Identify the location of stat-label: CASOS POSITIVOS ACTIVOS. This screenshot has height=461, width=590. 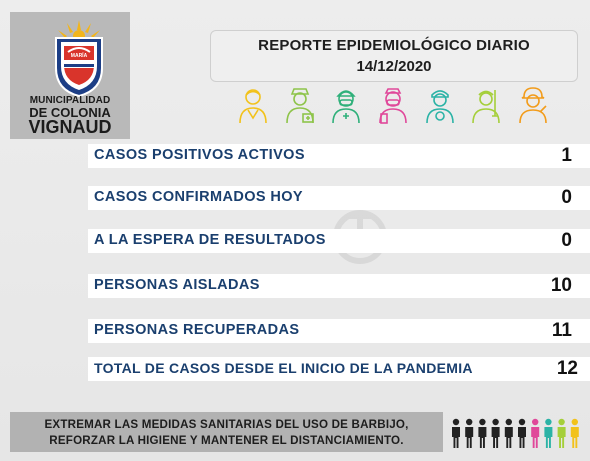
(199, 155).